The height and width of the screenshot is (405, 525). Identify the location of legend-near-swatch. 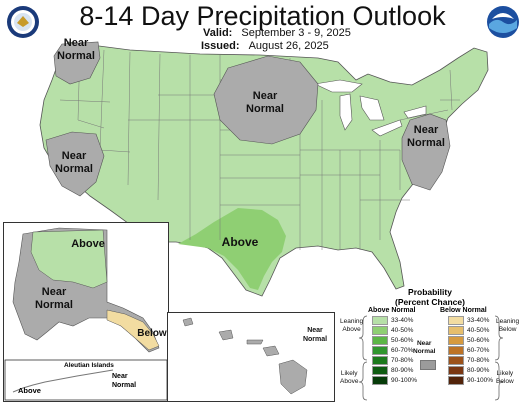
(428, 365).